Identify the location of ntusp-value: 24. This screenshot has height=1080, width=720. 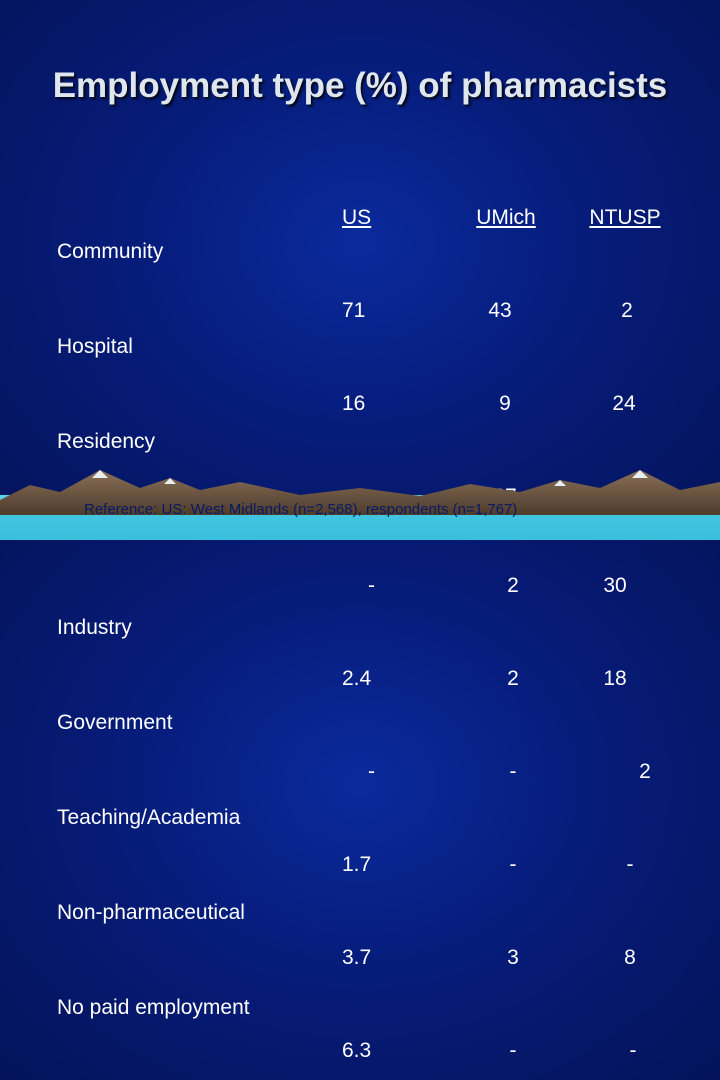
(624, 403).